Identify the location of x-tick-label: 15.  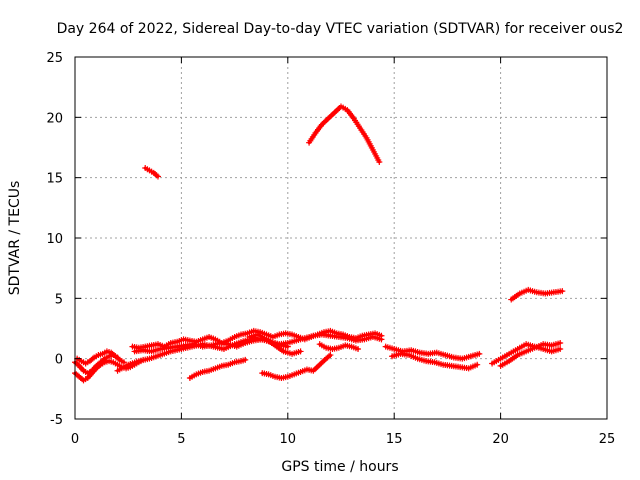
(394, 439).